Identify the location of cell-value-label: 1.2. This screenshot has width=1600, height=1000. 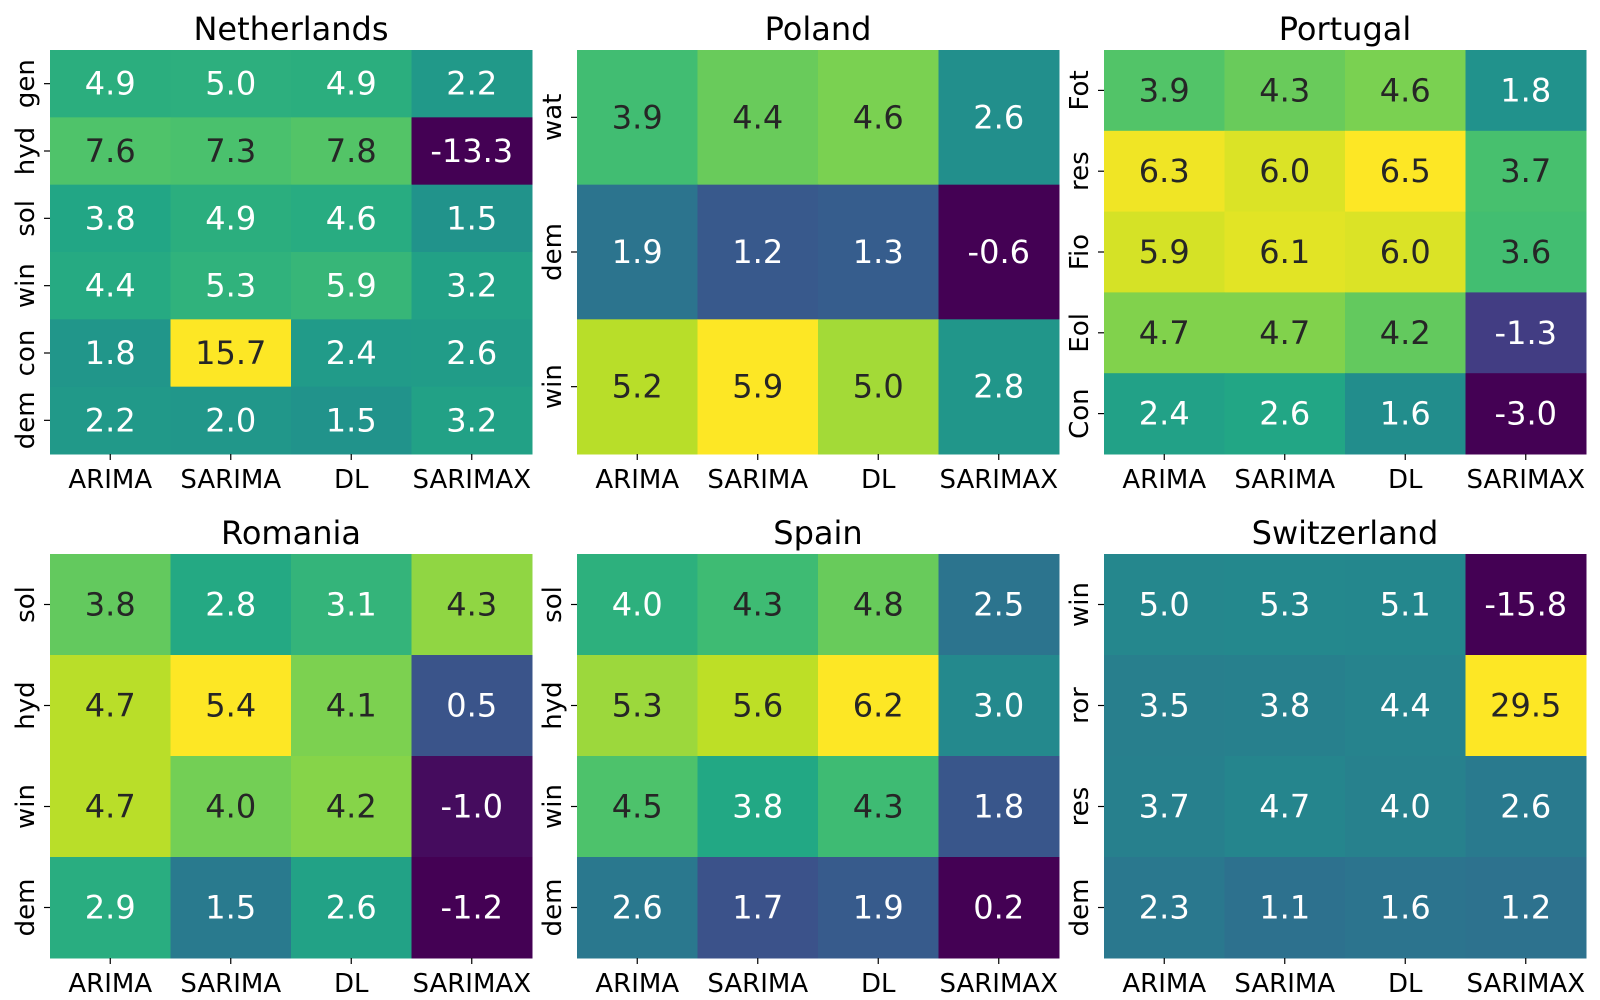
(1525, 908).